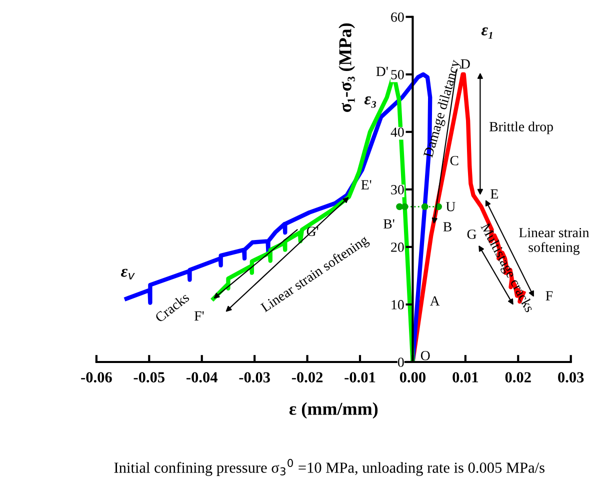 The width and height of the screenshot is (599, 482). I want to click on annotation: Linear strain softening, so click(554, 241).